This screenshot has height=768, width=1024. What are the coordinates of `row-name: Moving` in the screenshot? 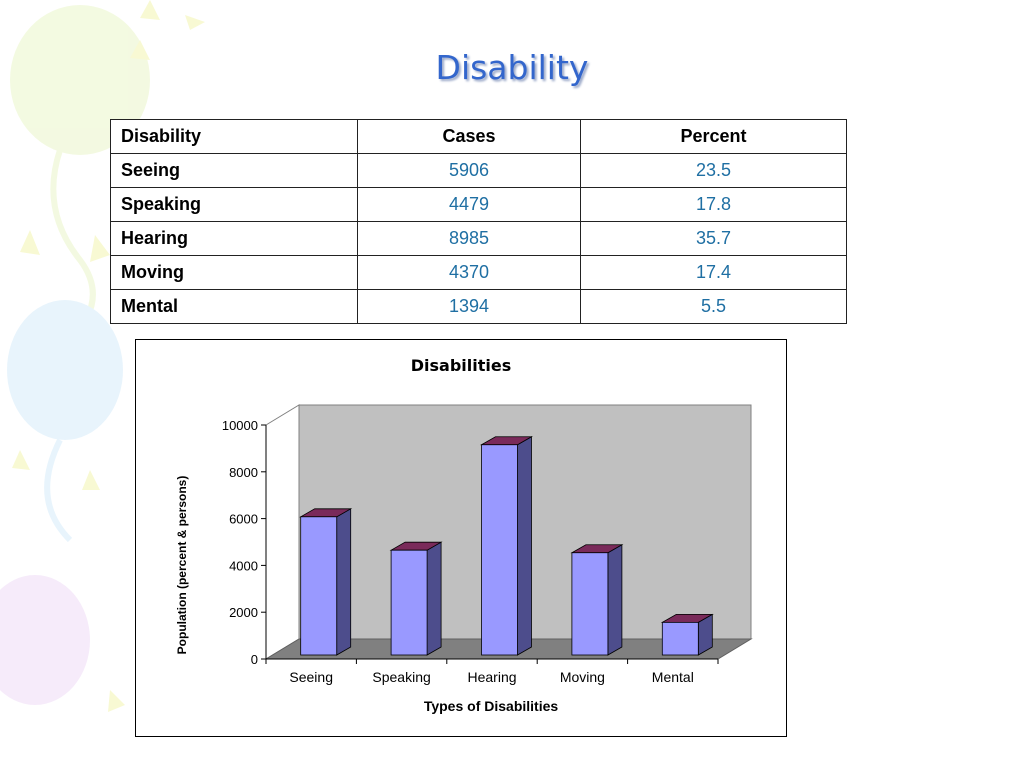 It's located at (234, 272).